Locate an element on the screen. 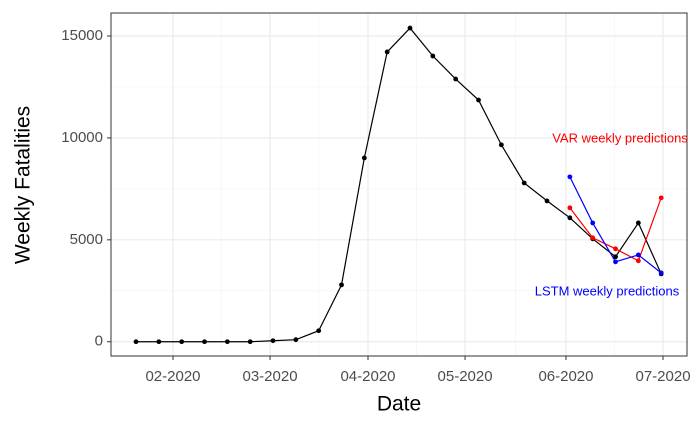 The image size is (700, 432). y-tick-label: 0 is located at coordinates (99, 341).